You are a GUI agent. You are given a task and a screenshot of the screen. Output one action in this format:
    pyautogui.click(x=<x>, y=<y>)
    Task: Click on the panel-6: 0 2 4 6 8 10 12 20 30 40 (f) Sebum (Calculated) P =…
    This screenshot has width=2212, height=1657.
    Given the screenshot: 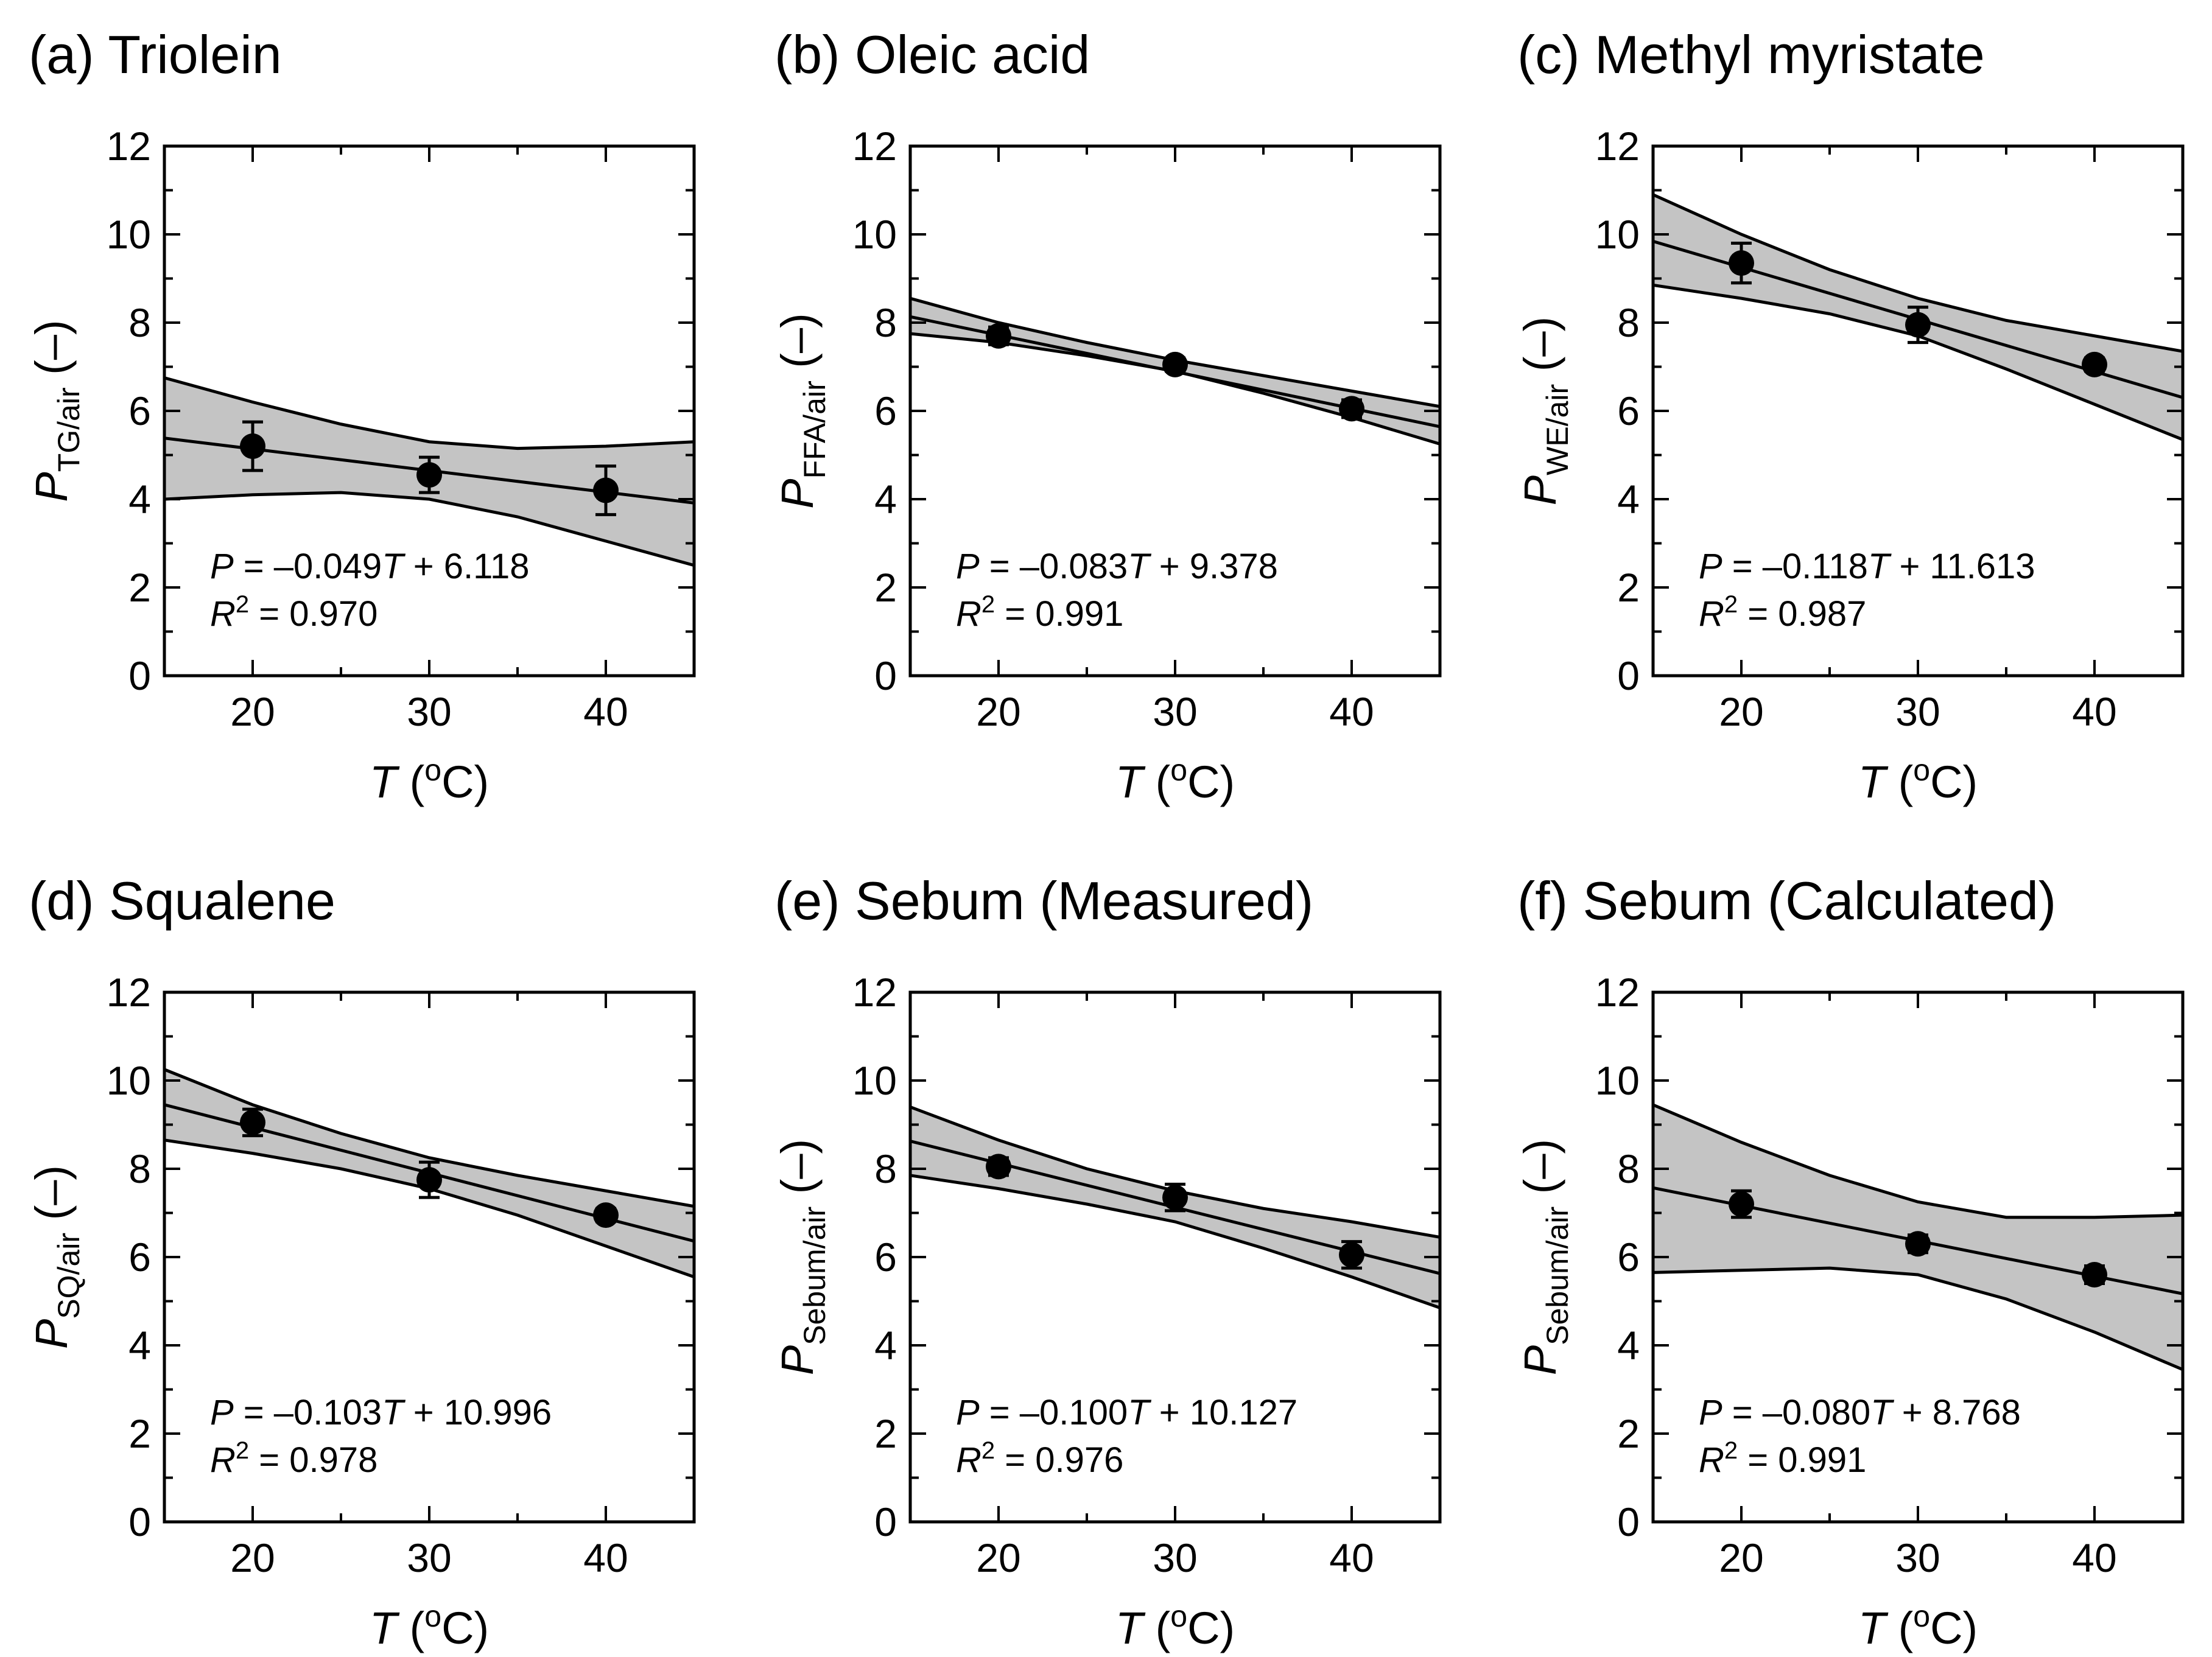 What is the action you would take?
    pyautogui.click(x=1850, y=1262)
    